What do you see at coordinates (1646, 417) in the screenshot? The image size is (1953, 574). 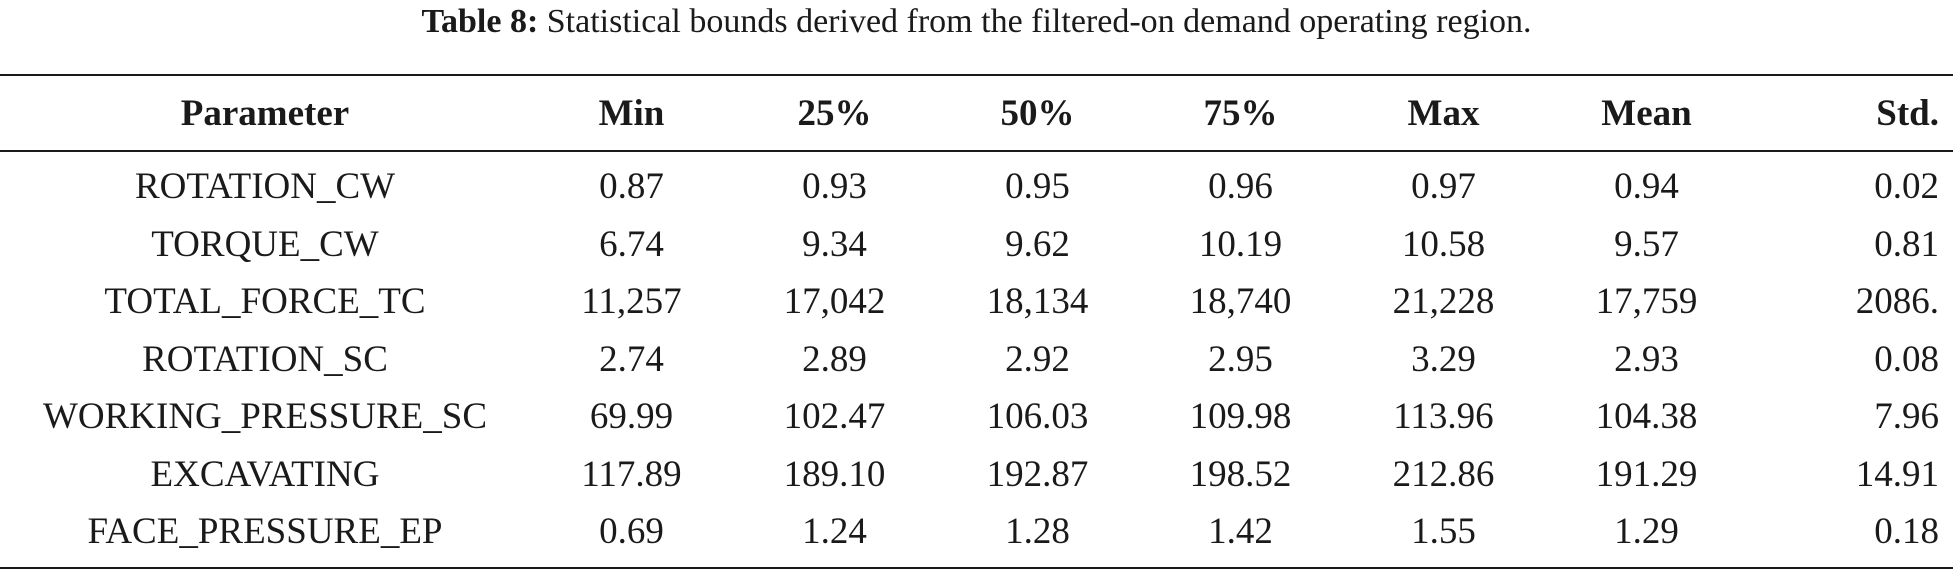 I see `cell-mean: 104.38` at bounding box center [1646, 417].